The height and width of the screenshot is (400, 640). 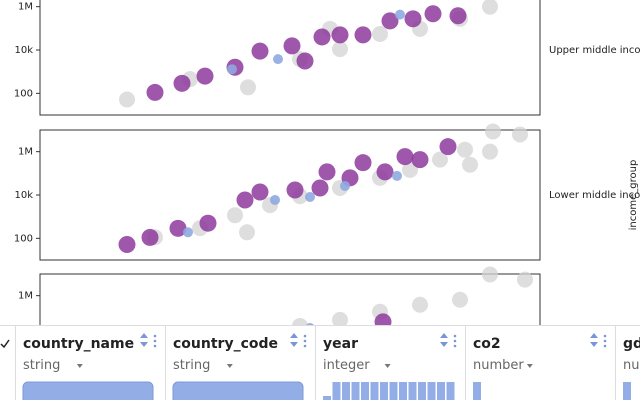 I want to click on column-header: gdp number, so click(x=627, y=363).